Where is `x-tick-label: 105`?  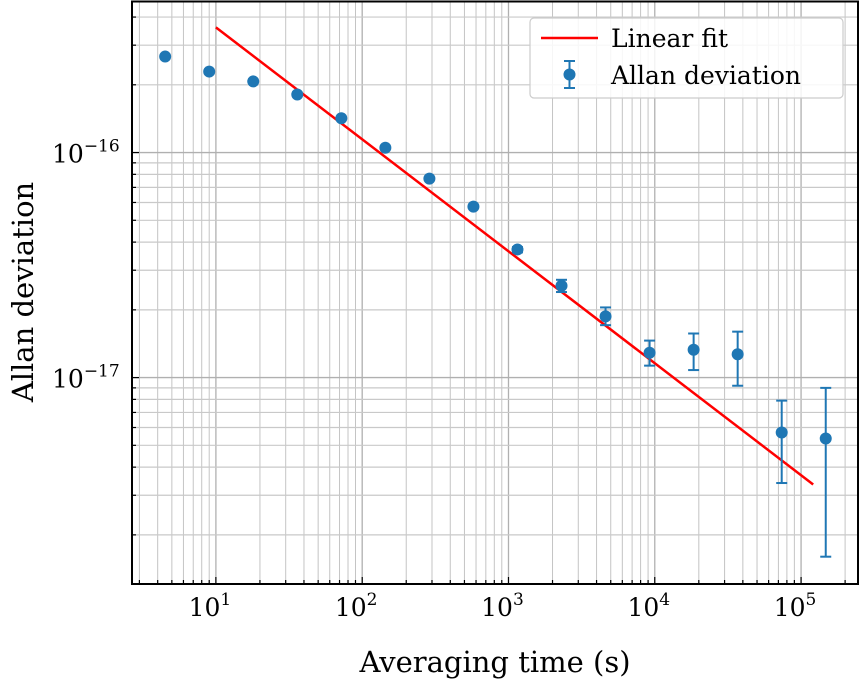 x-tick-label: 105 is located at coordinates (795, 606).